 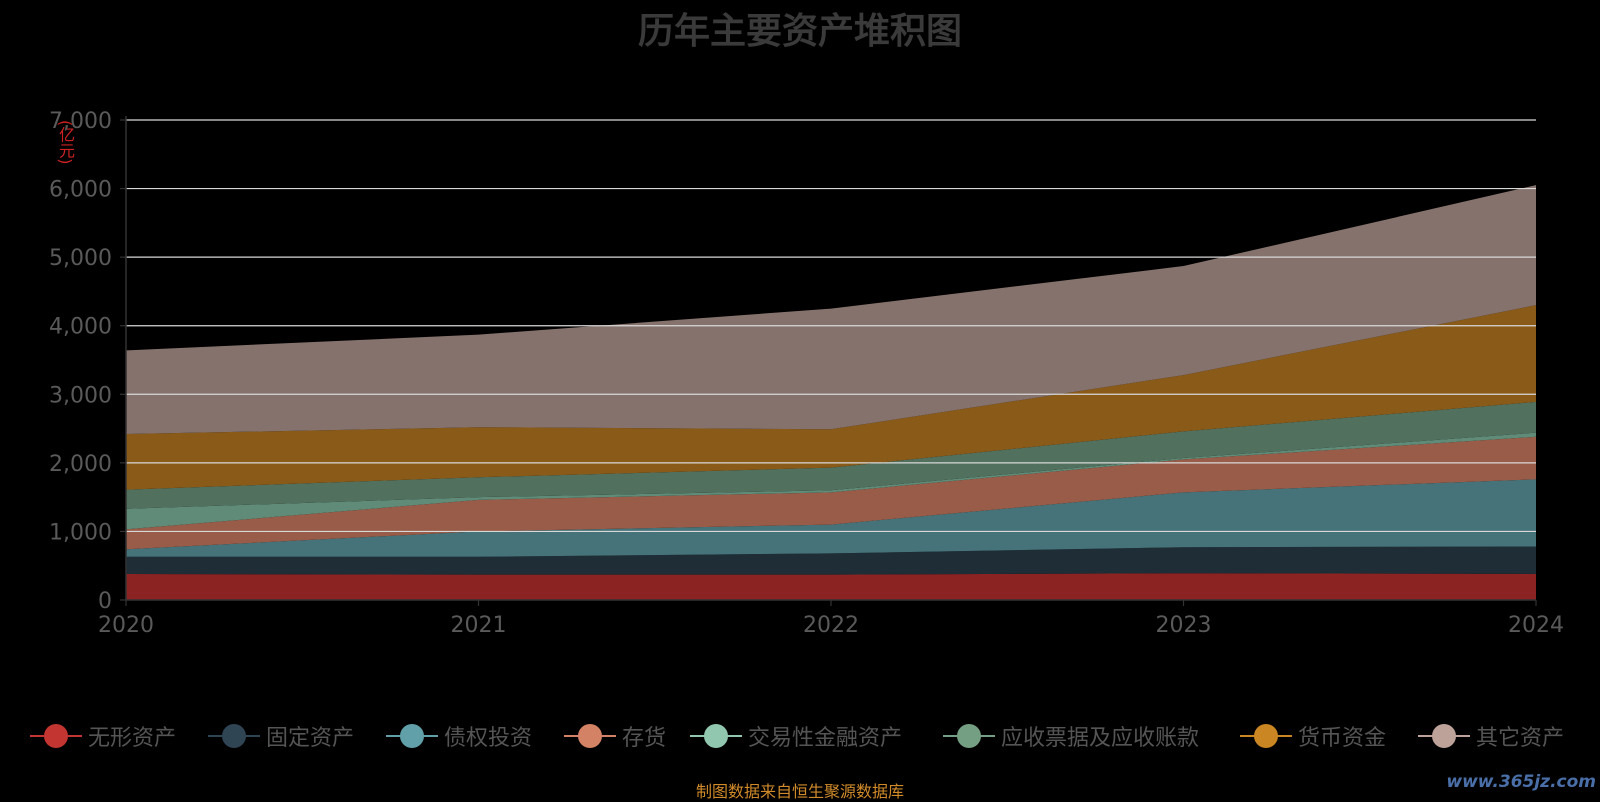 I want to click on y-axis-unit-label: (亿元), so click(x=65, y=142).